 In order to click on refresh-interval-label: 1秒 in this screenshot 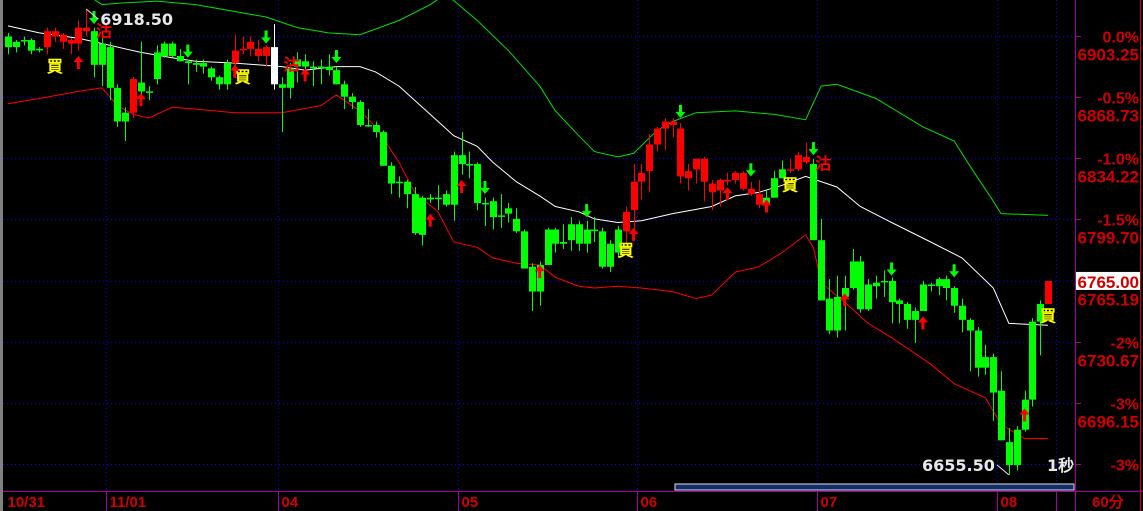, I will do `click(1060, 465)`.